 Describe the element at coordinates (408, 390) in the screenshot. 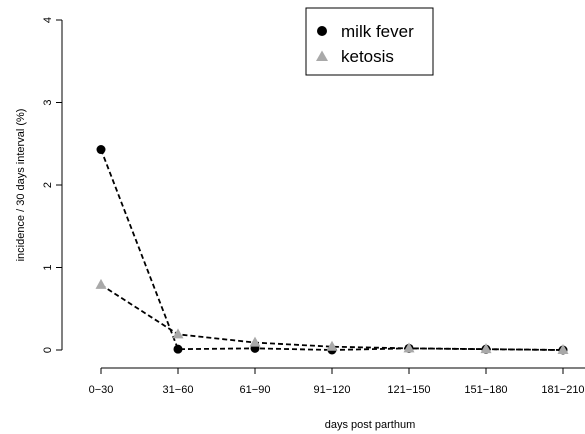

I see `x-tick-label: 121−150` at that location.